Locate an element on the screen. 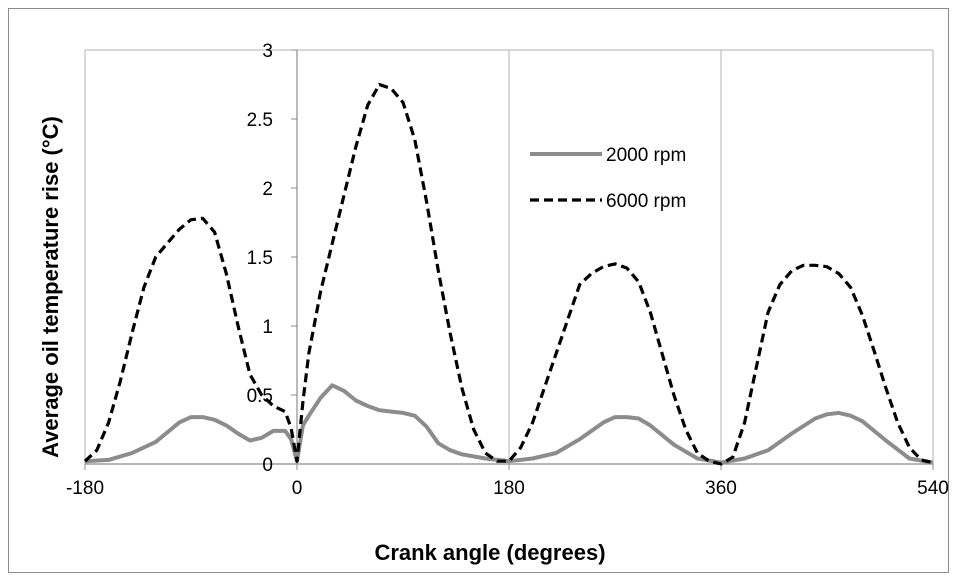 This screenshot has width=958, height=580. x-tick-label: 0 is located at coordinates (297, 488).